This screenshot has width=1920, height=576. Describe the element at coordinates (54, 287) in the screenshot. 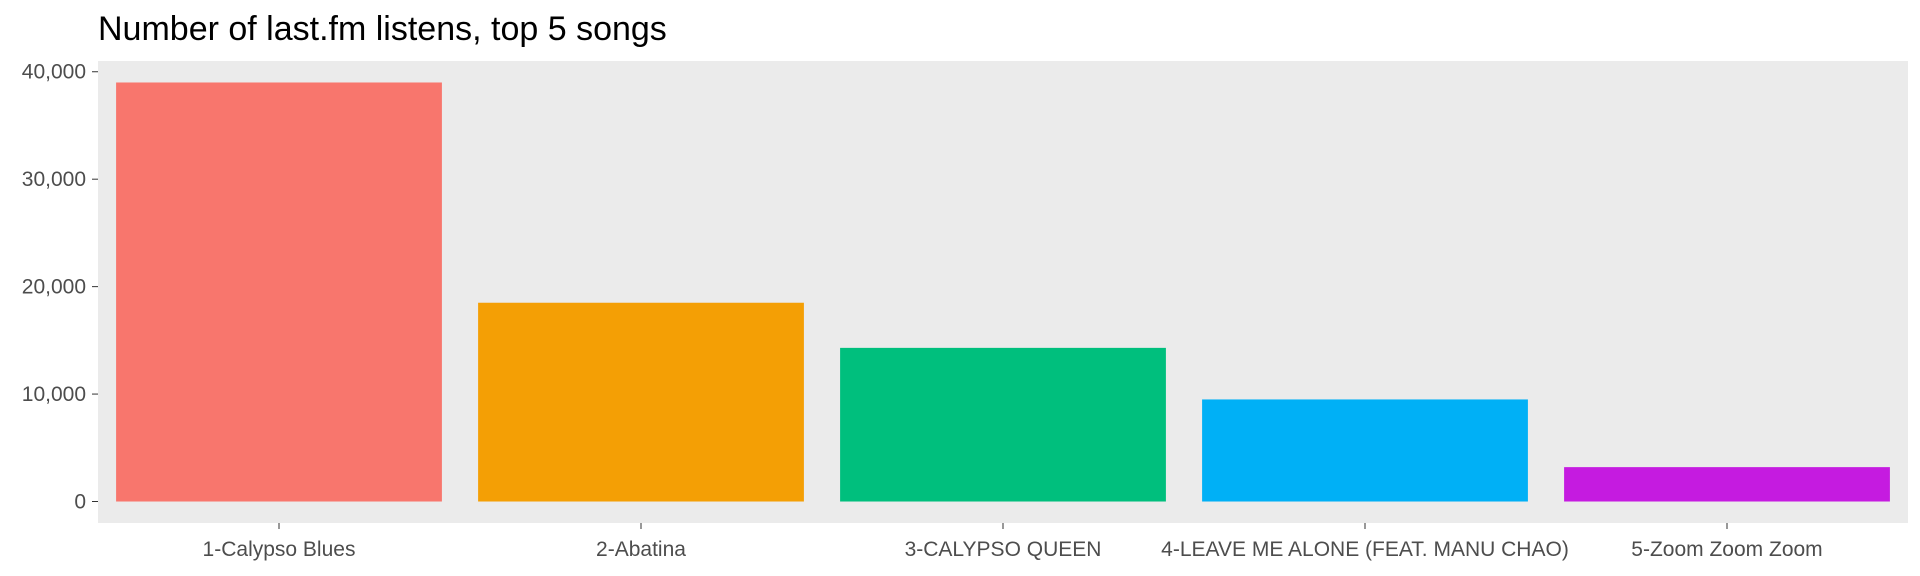

I see `y-tick-label: 20,000` at that location.